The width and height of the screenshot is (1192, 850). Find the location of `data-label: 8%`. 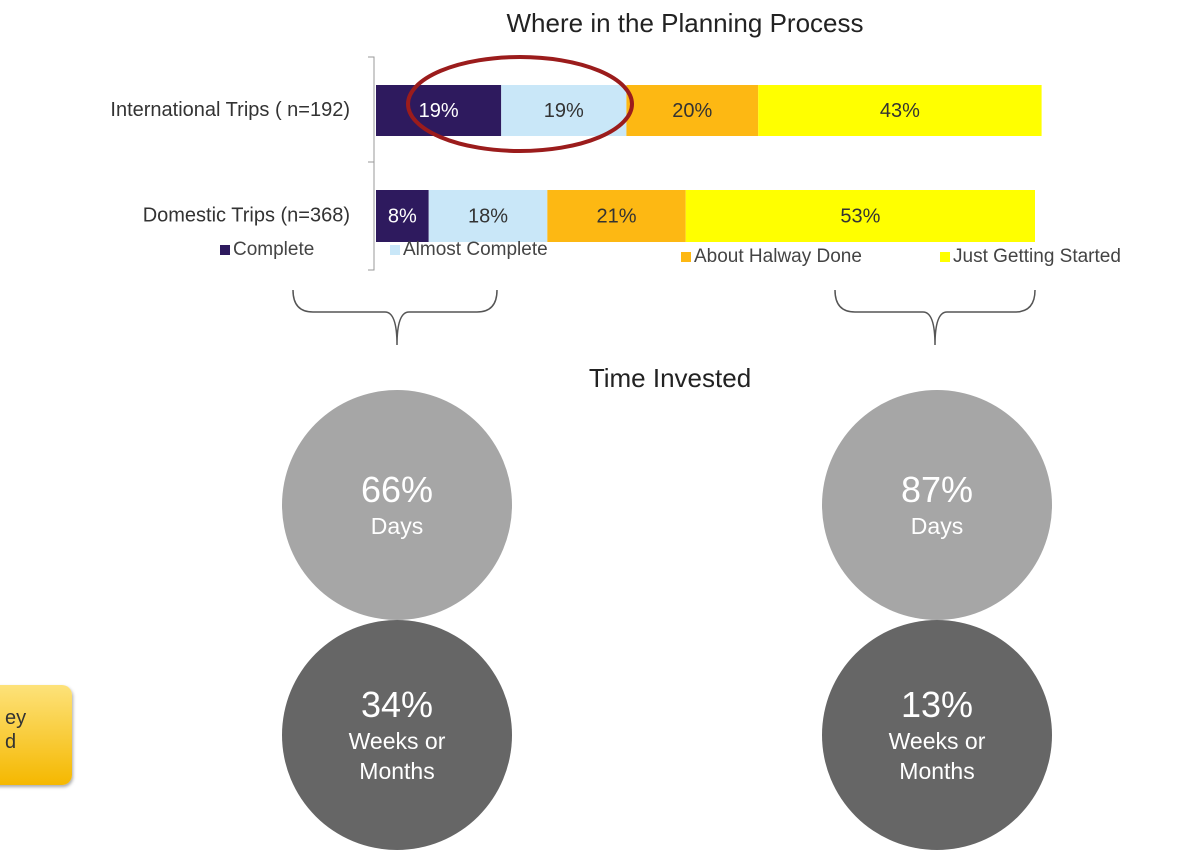

data-label: 8% is located at coordinates (402, 216).